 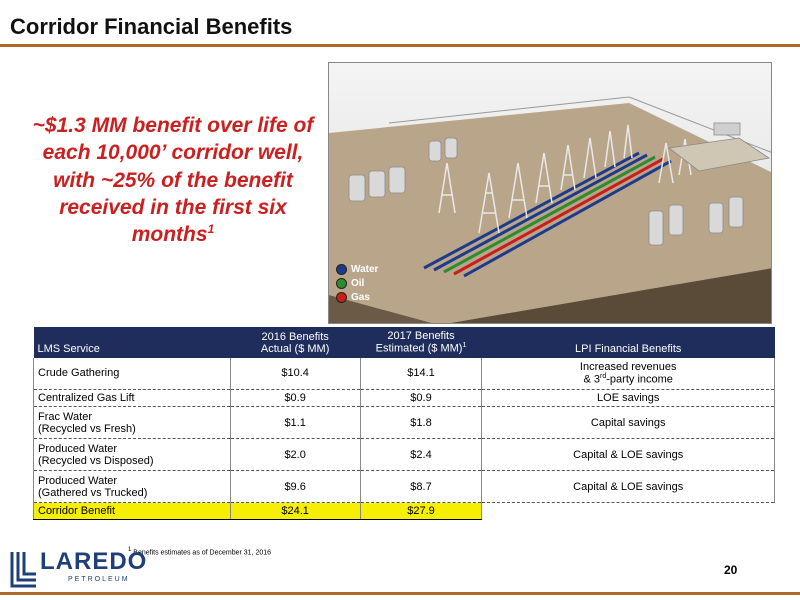 I want to click on cell-financial: Increased revenues & 3rd-party income, so click(x=628, y=374).